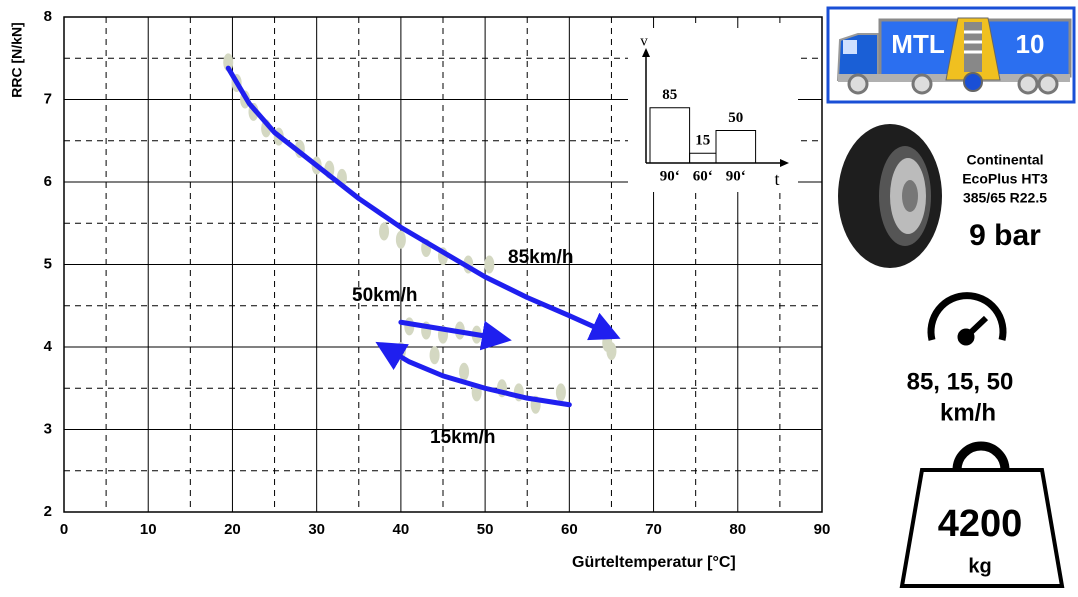 The height and width of the screenshot is (597, 1078). What do you see at coordinates (48, 428) in the screenshot?
I see `y-tick-label: 3` at bounding box center [48, 428].